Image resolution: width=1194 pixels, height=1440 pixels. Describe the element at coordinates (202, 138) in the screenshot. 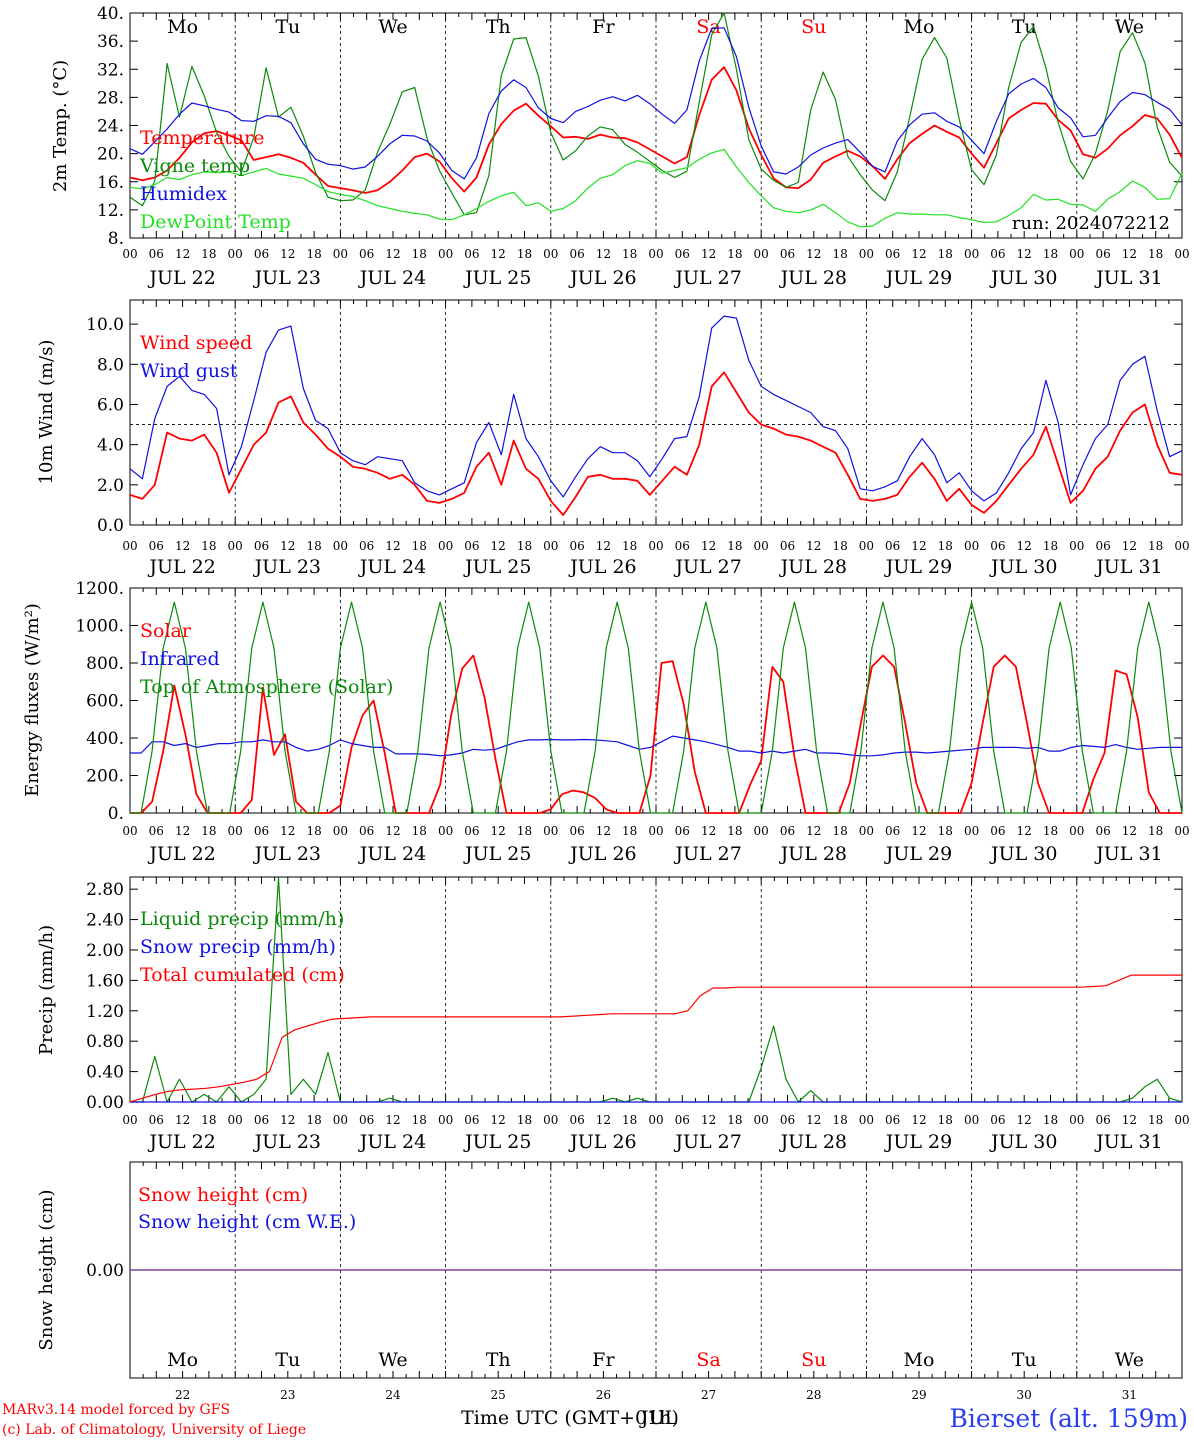

I see `legend-temperature: Temperature` at that location.